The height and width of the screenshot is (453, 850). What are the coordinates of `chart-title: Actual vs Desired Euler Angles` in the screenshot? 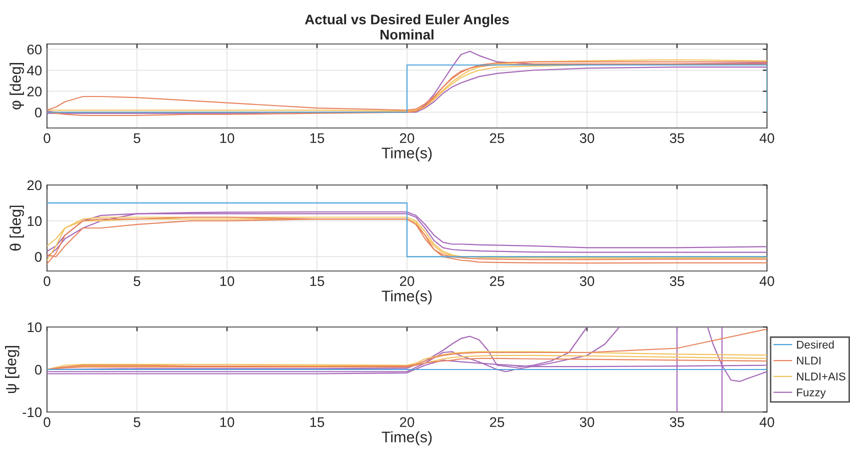 It's located at (406, 21).